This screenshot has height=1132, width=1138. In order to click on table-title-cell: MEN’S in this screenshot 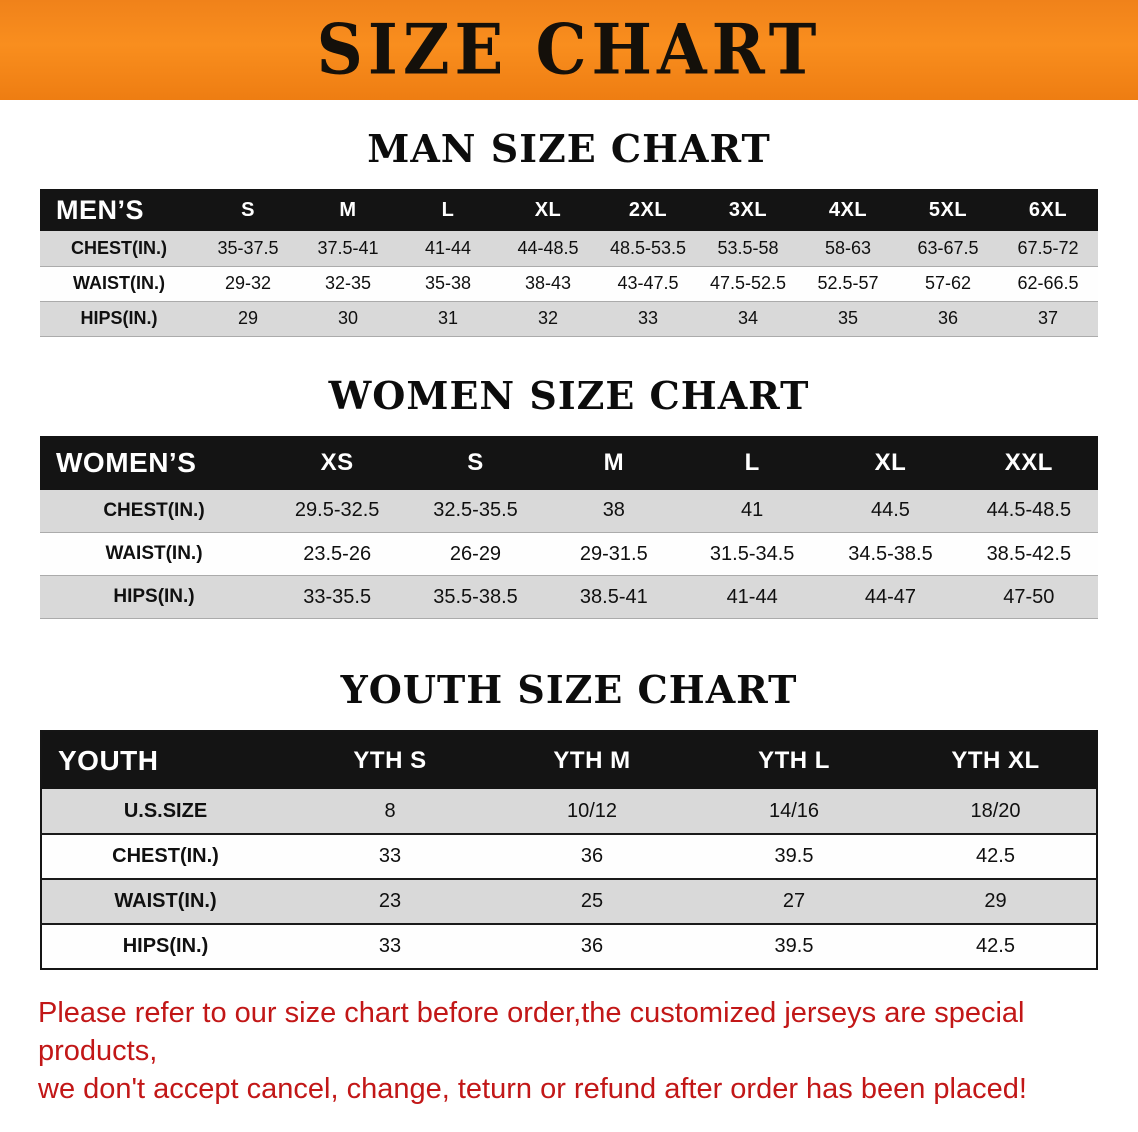, I will do `click(100, 209)`.